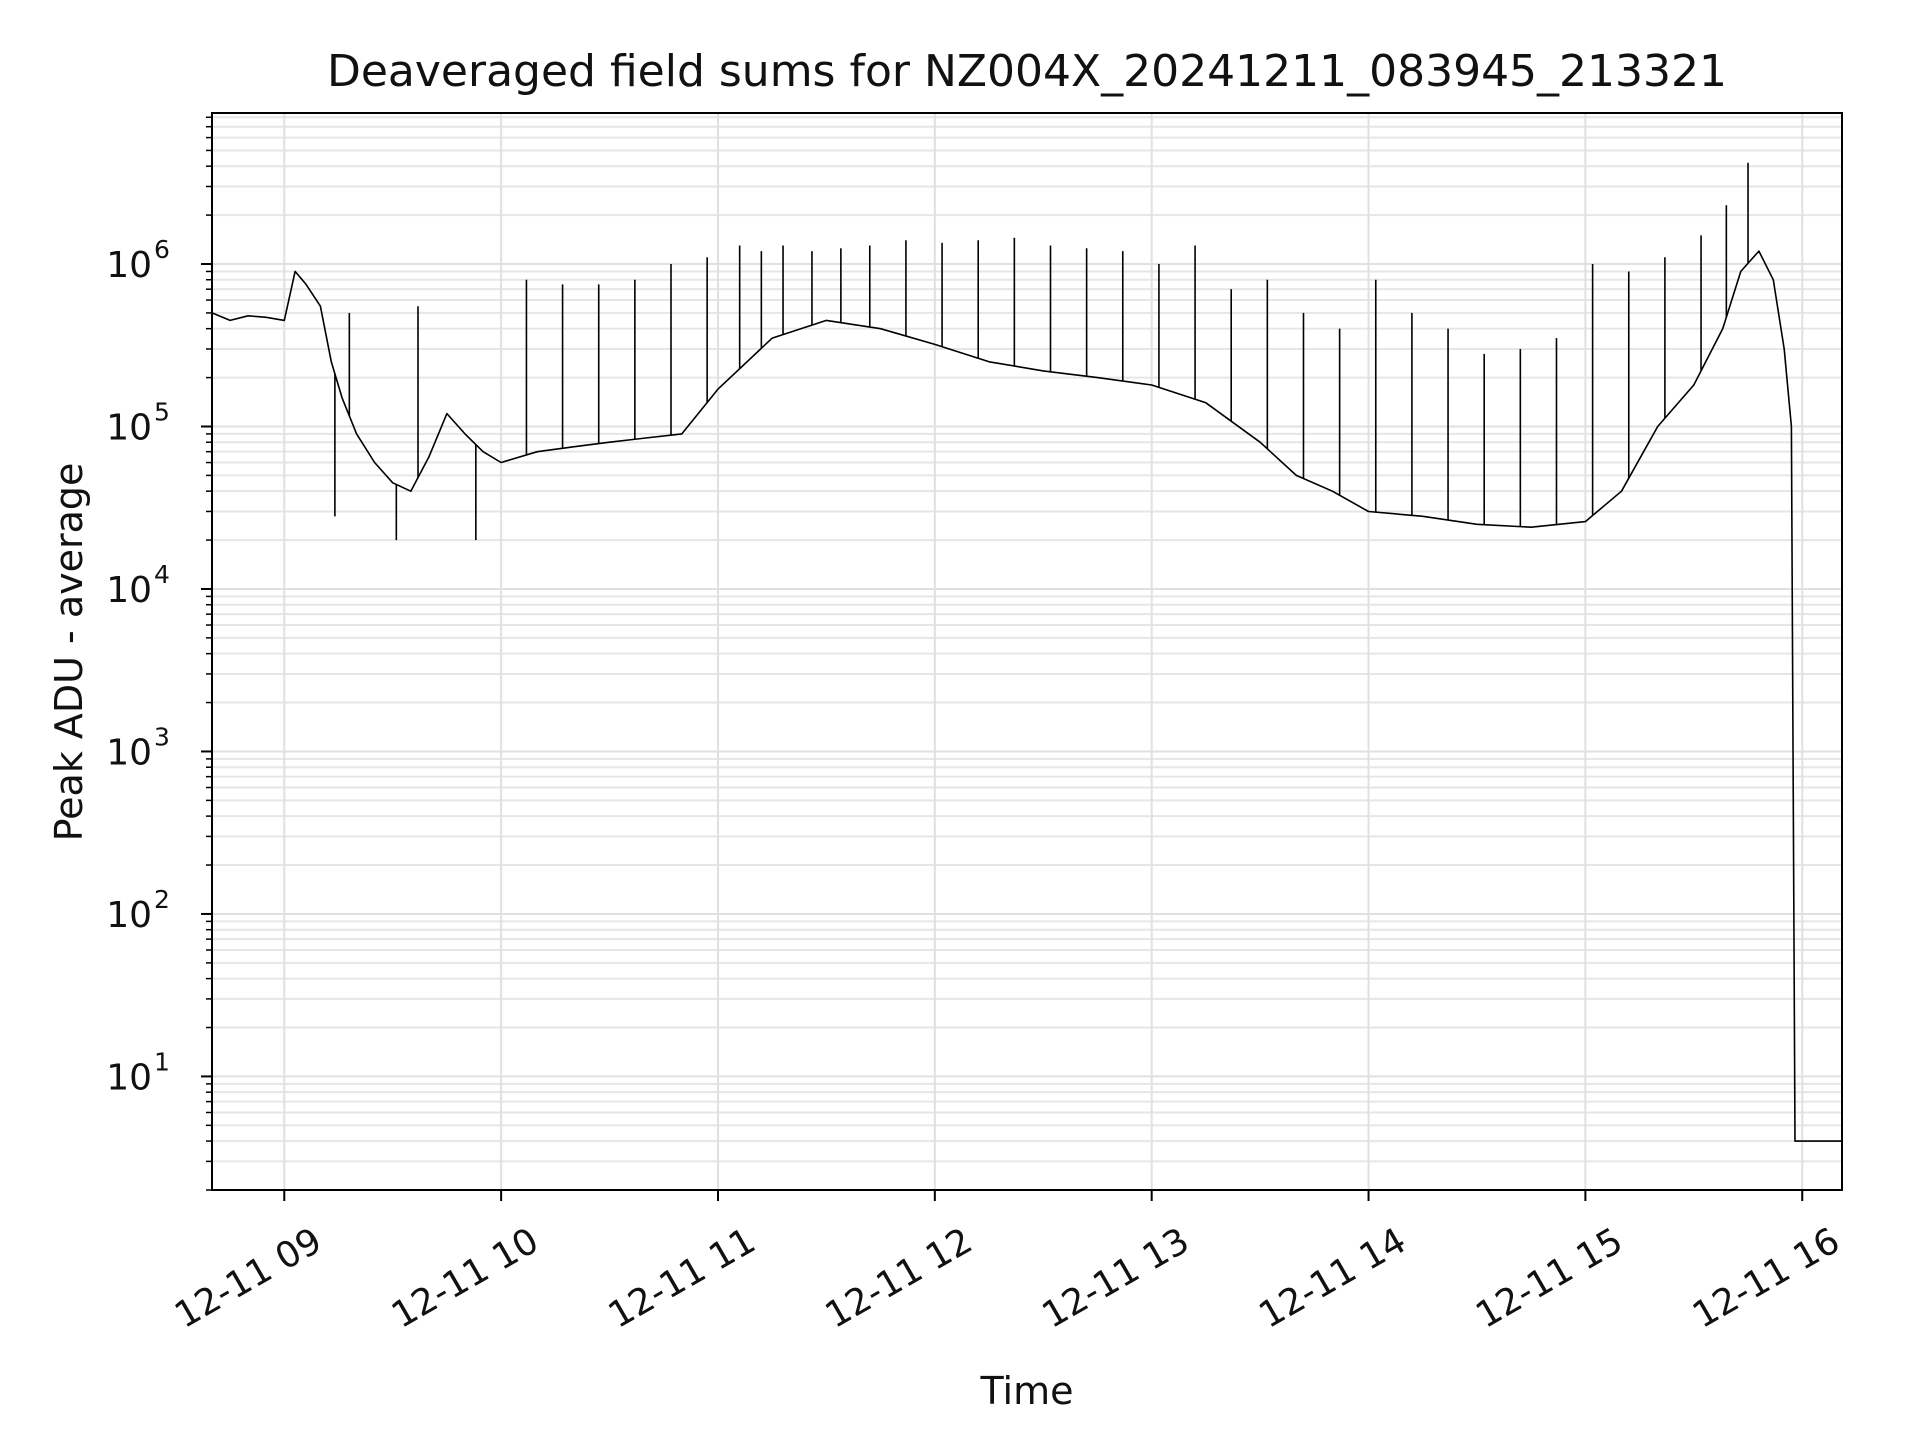 The height and width of the screenshot is (1440, 1920). I want to click on y-tick-exponent: 4, so click(162, 574).